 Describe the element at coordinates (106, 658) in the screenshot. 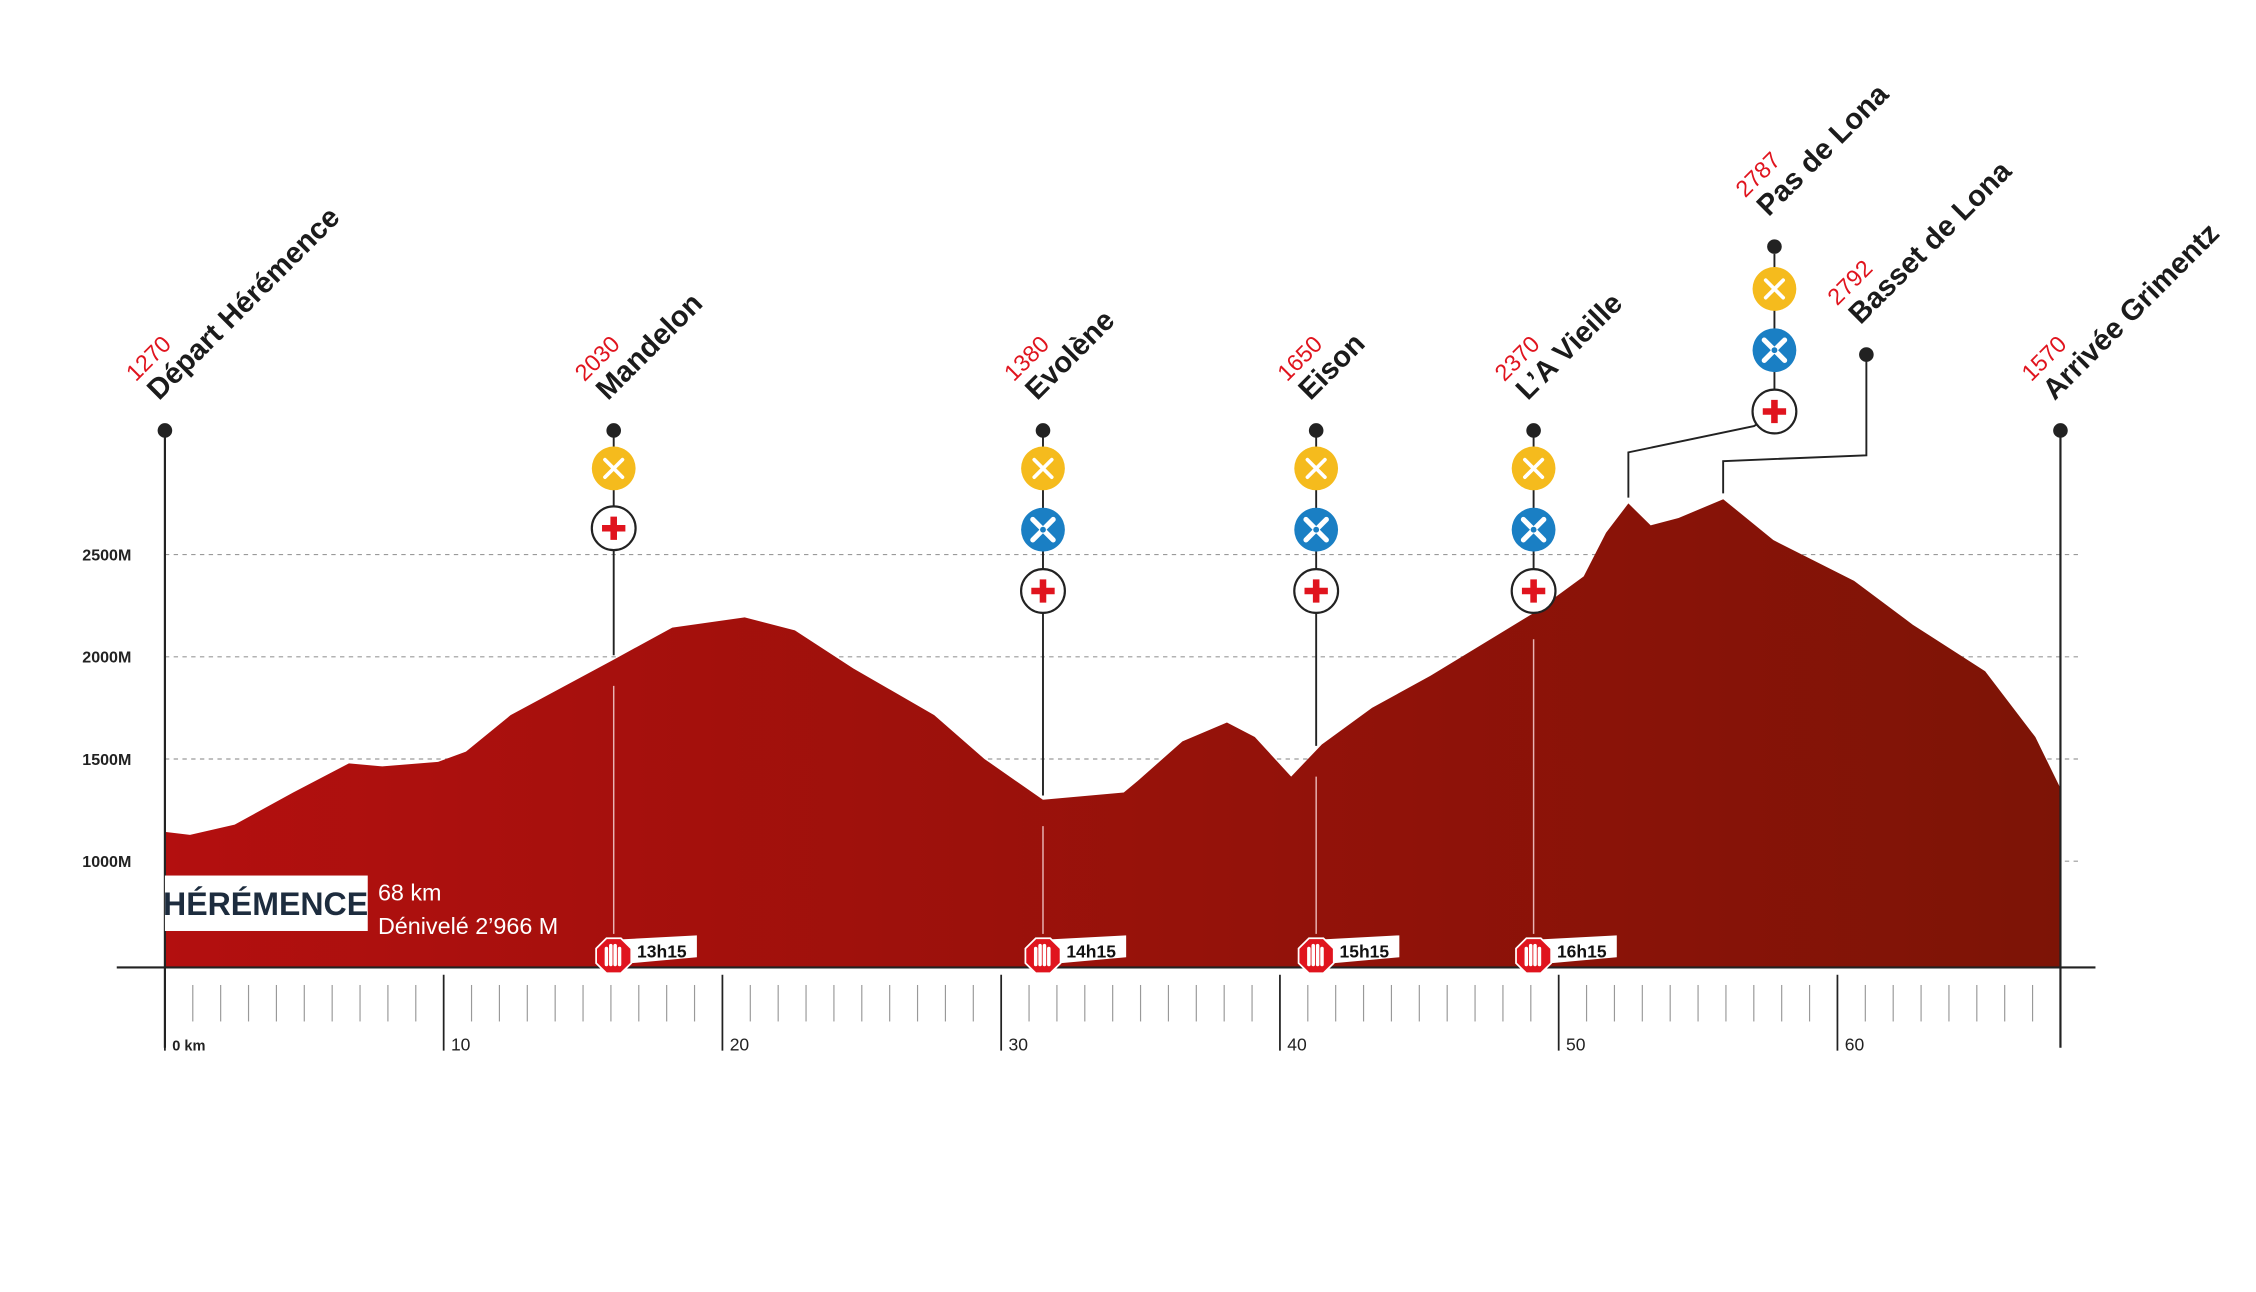

I see `y-tick-label: 2000M` at that location.